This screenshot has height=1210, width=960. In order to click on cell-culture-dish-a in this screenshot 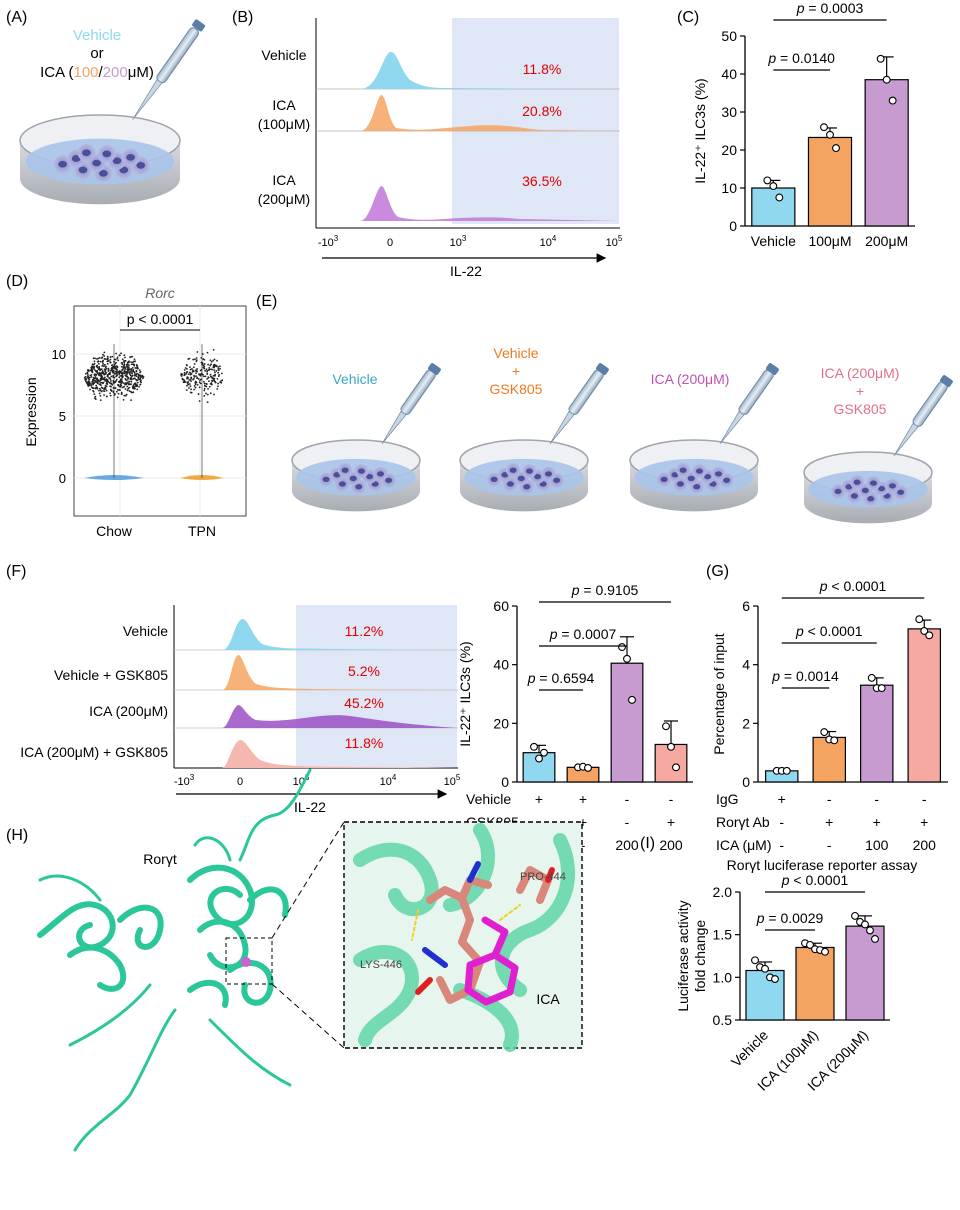, I will do `click(112, 112)`.